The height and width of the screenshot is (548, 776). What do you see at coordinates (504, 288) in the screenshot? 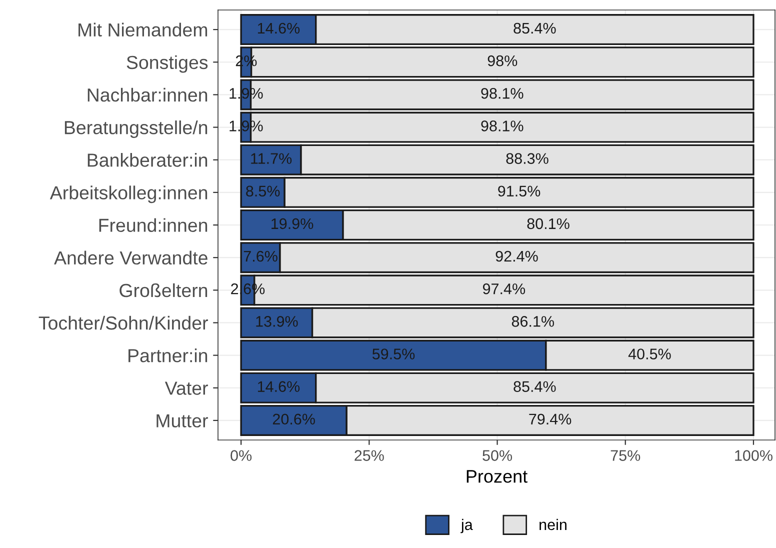
I see `data-label: 97.4%` at bounding box center [504, 288].